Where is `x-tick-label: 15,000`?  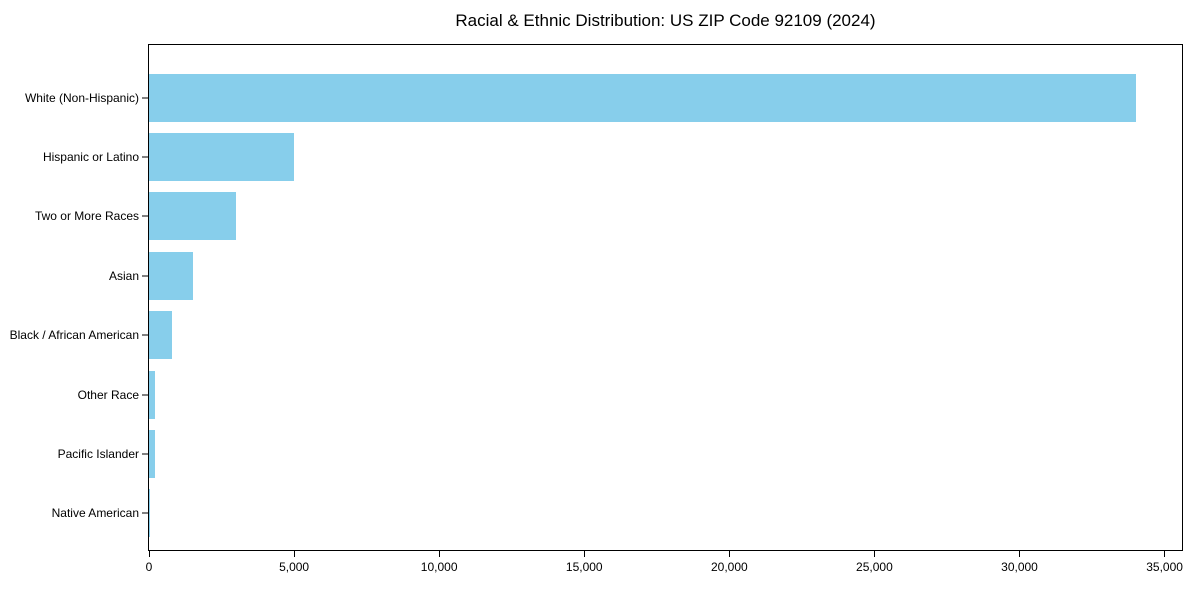
x-tick-label: 15,000 is located at coordinates (584, 567).